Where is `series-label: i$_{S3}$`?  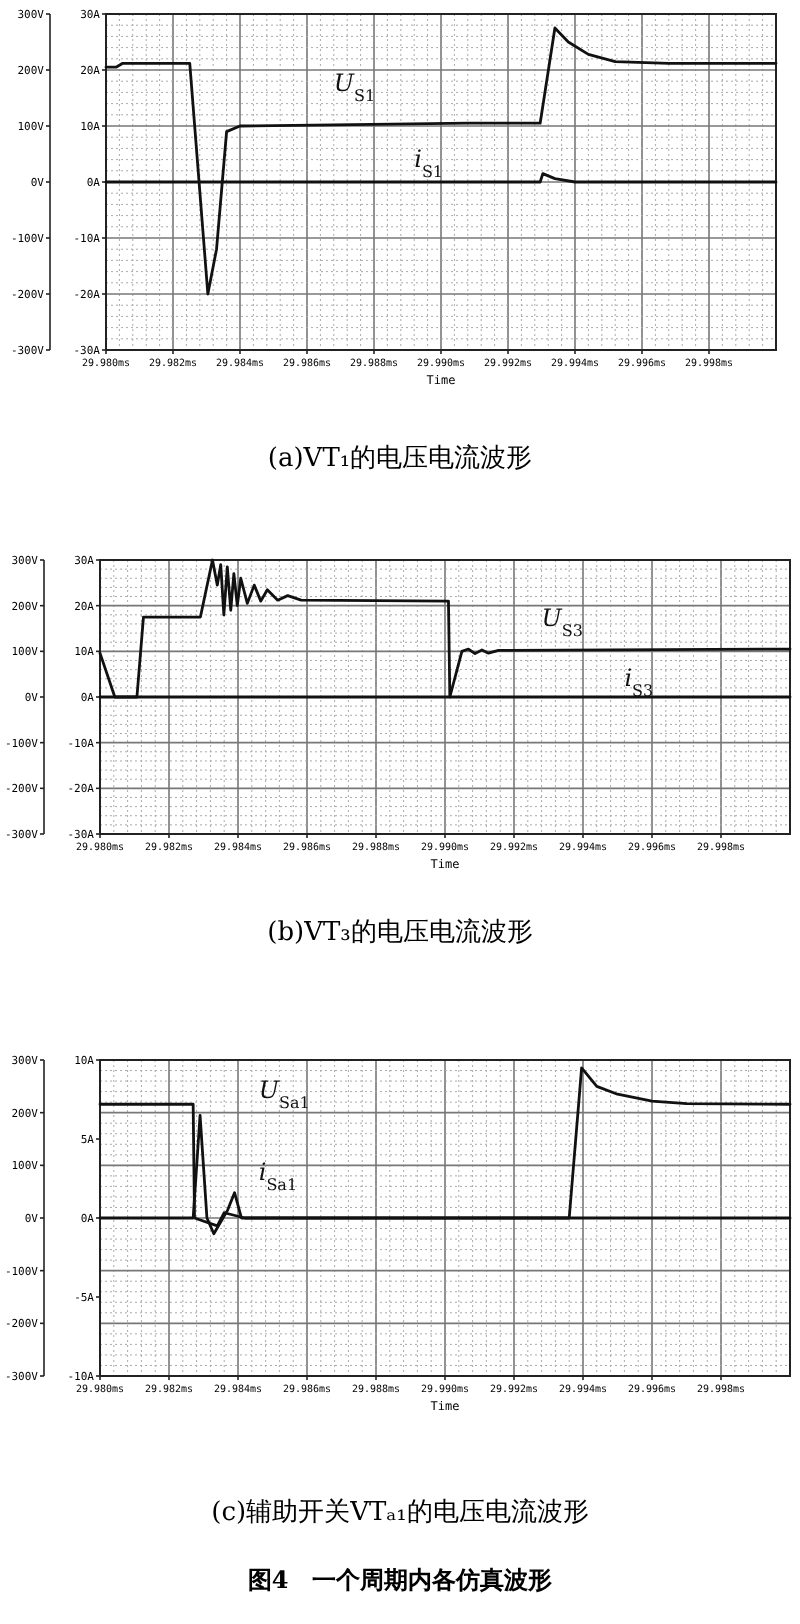
series-label: i$_{S3}$ is located at coordinates (639, 682).